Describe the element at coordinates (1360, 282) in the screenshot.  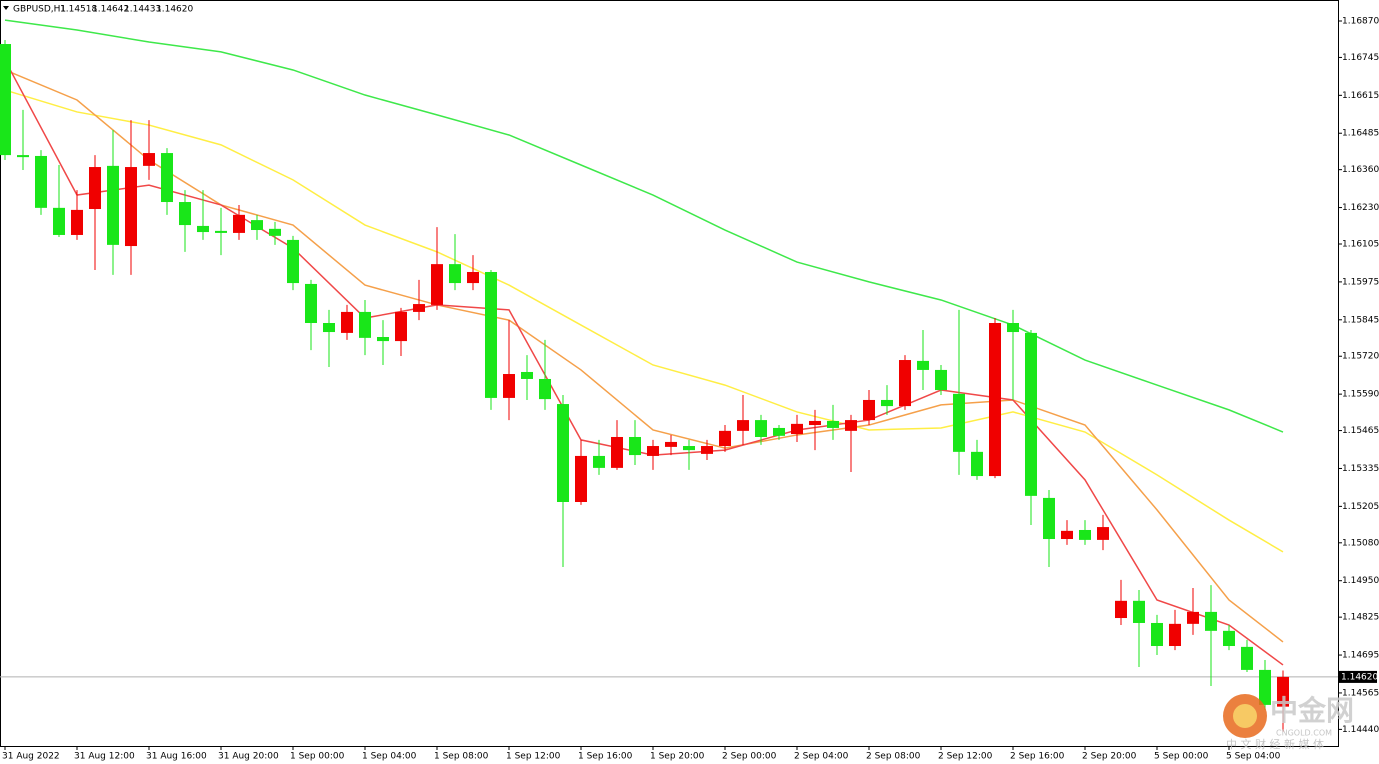
I see `y-tick-label: 1.15975` at that location.